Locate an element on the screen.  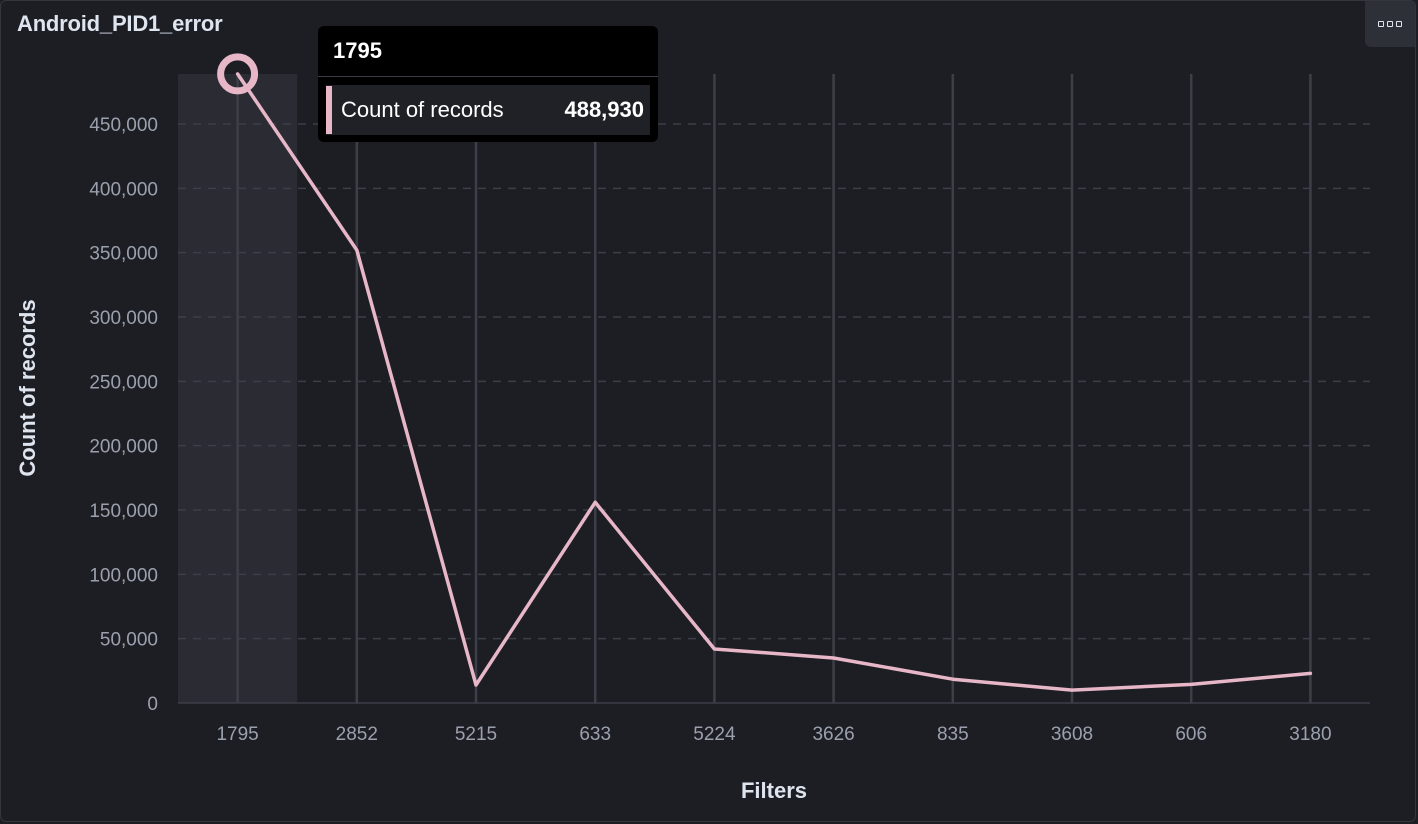
y-tick-label: 100,000 is located at coordinates (123, 575).